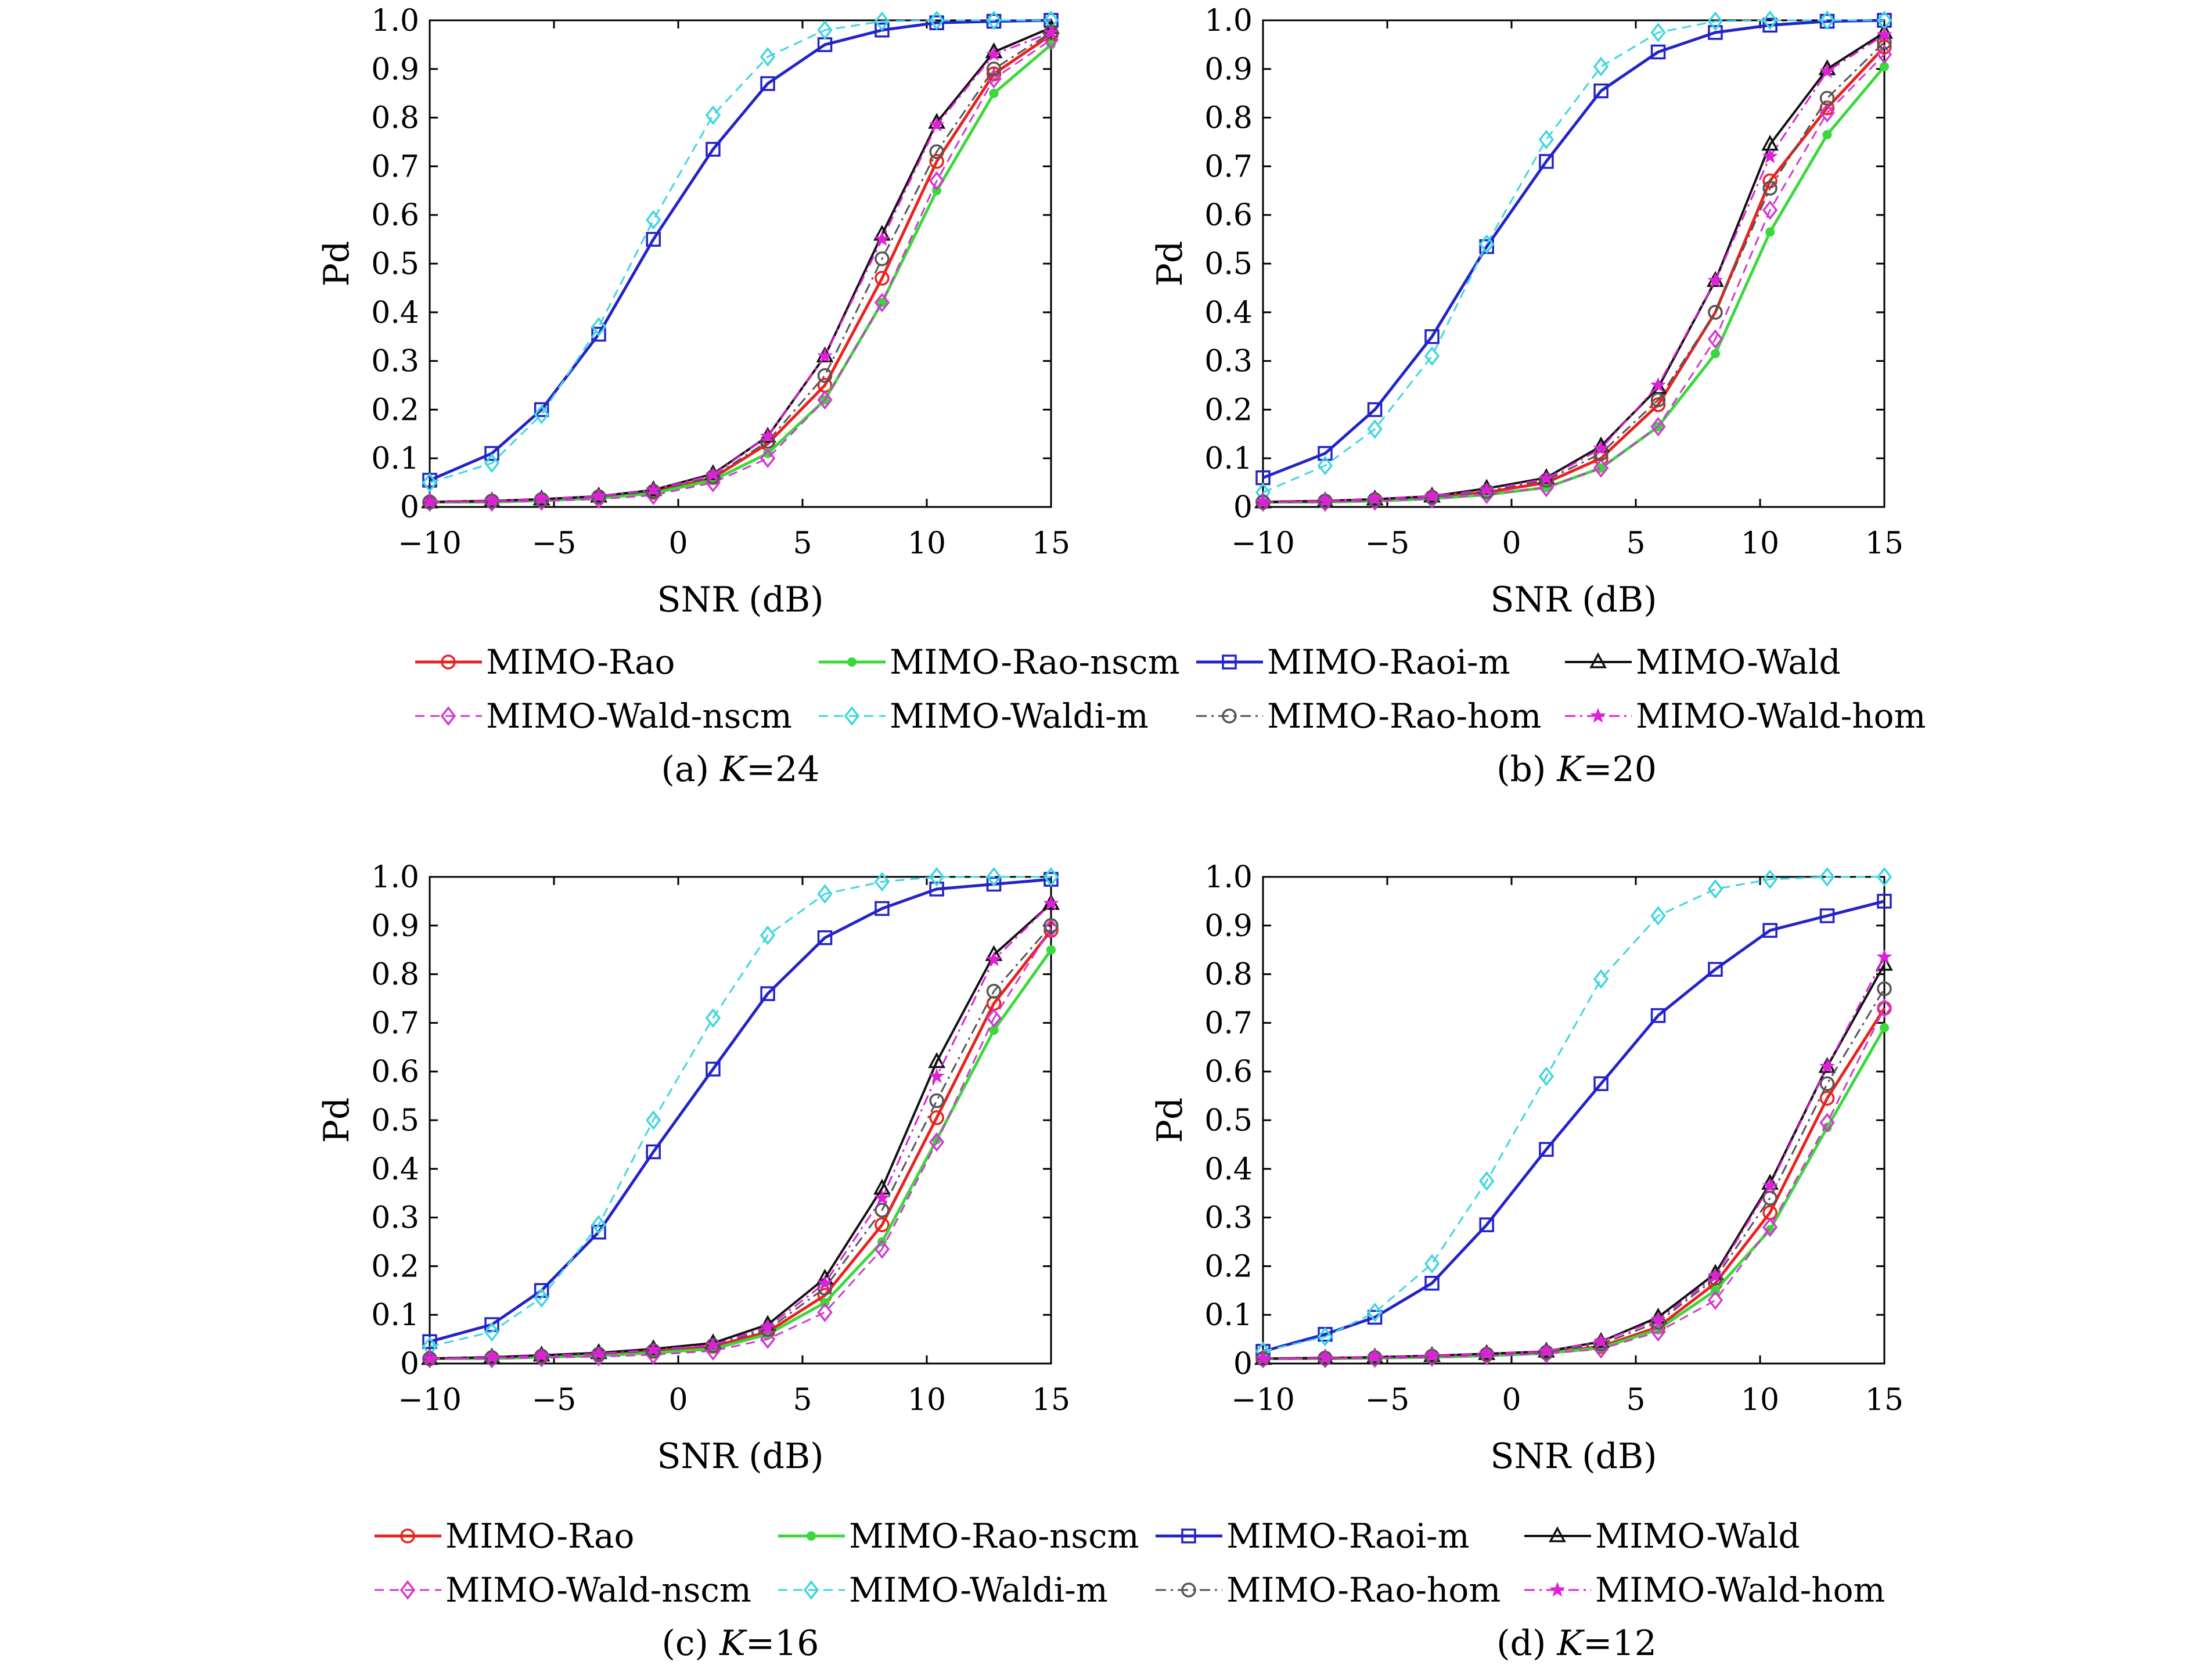 Image resolution: width=2195 pixels, height=1680 pixels. Describe the element at coordinates (1573, 278) in the screenshot. I see `series-mimo-wald-nscm` at that location.